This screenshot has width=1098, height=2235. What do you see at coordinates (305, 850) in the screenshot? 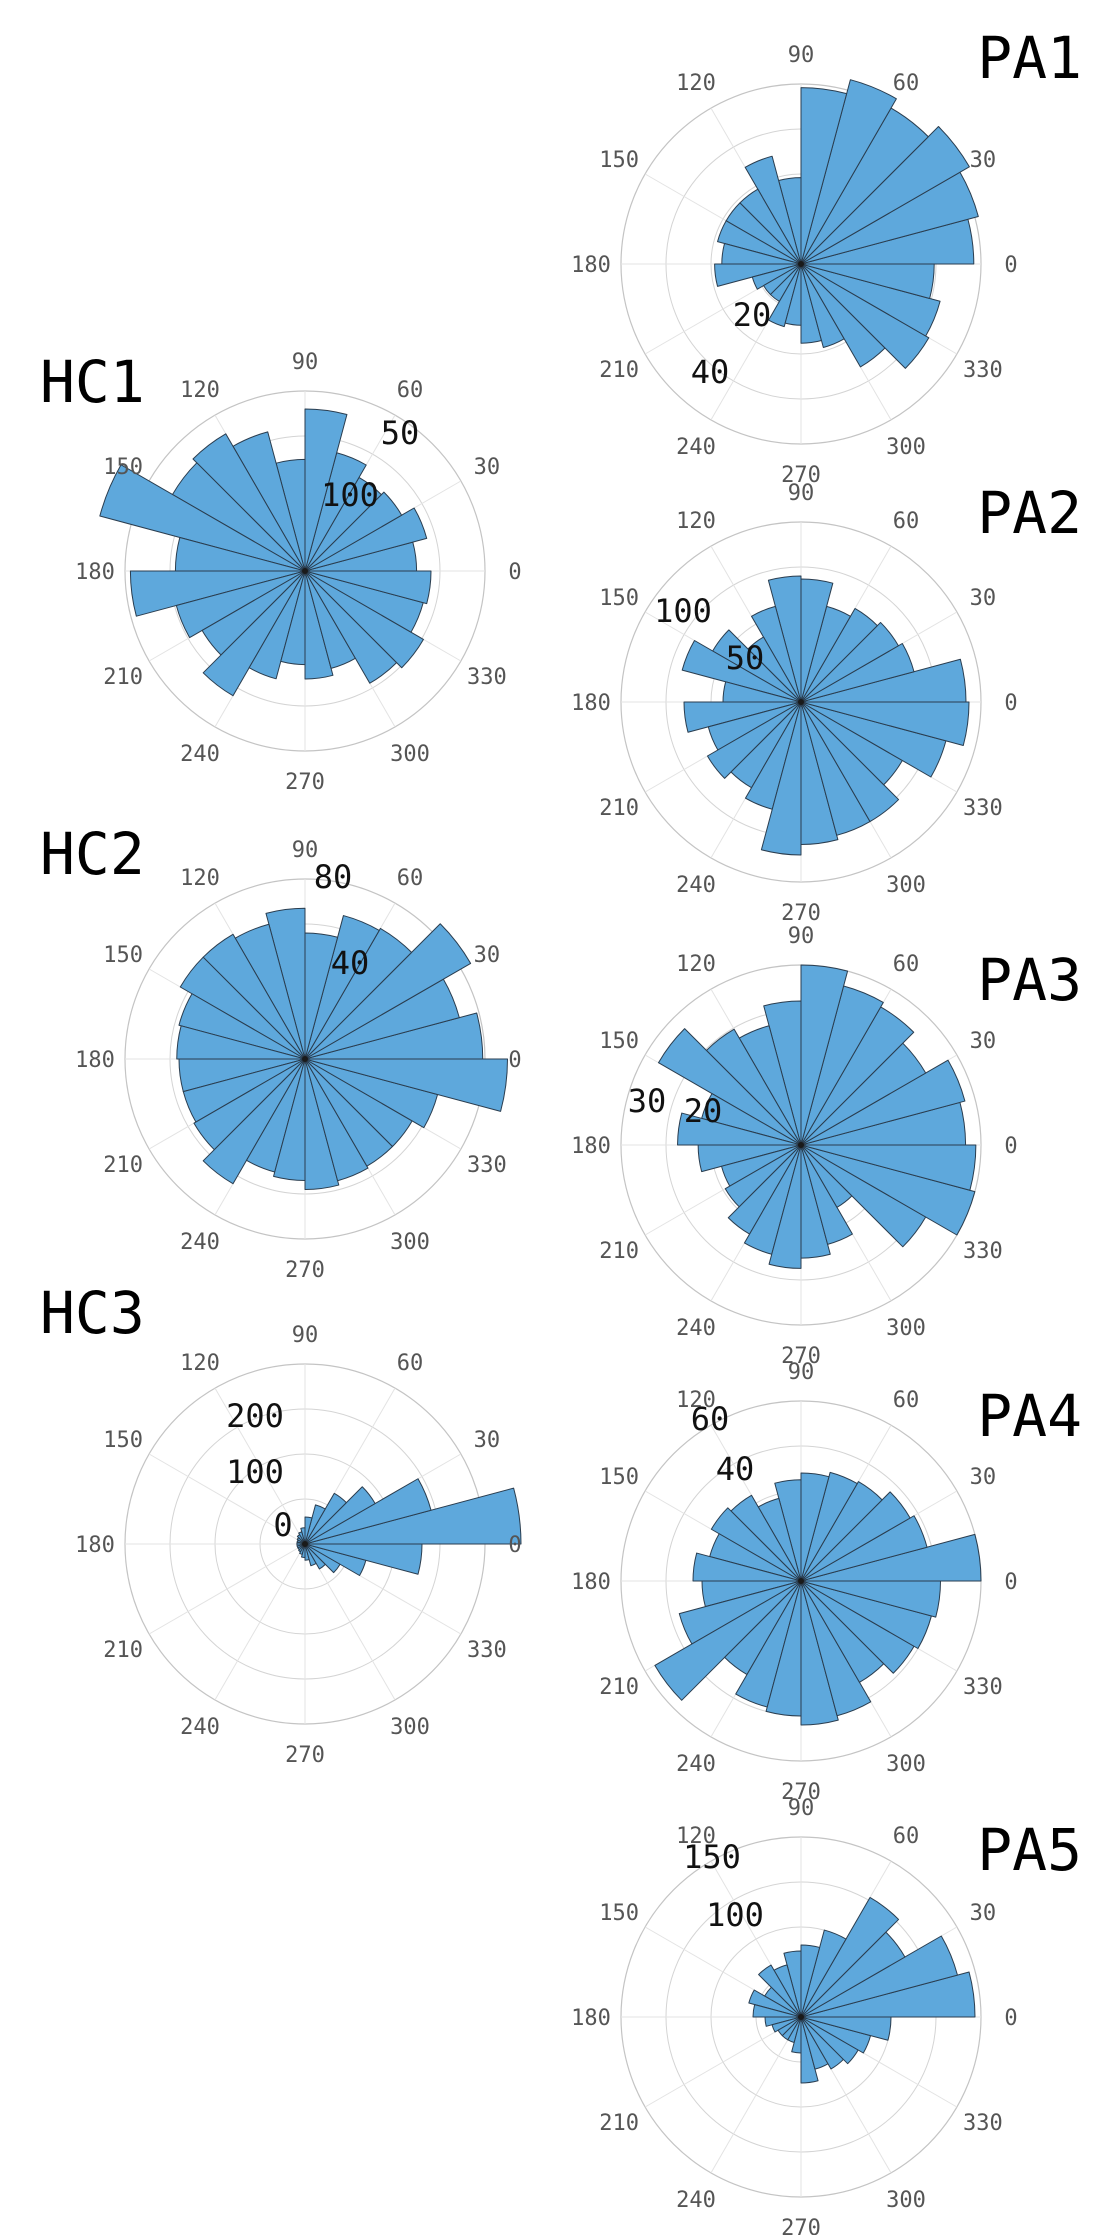
I see `angle-tick-label: 90` at bounding box center [305, 850].